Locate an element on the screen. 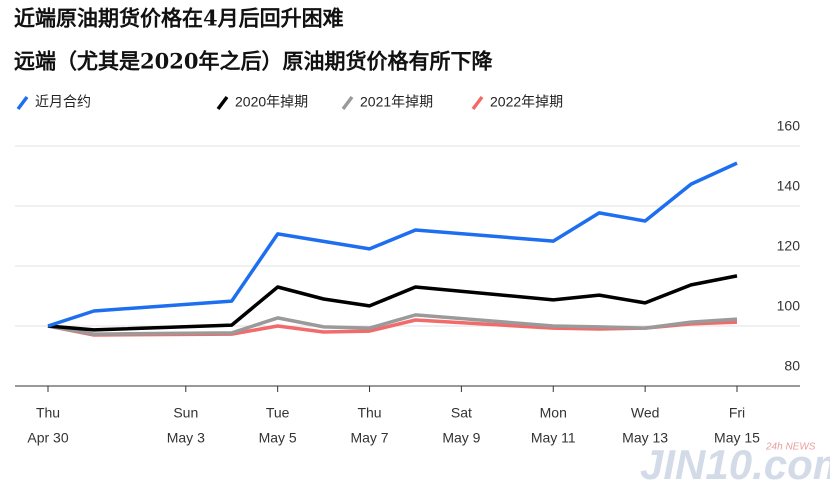 The image size is (830, 502). x-tick-weekday: Sun is located at coordinates (185, 413).